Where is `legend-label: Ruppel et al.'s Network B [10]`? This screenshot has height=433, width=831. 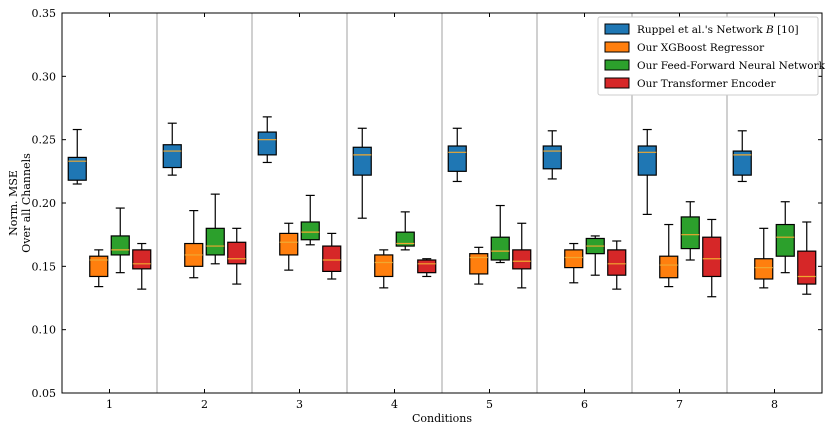 legend-label: Ruppel et al.'s Network B [10] is located at coordinates (718, 30).